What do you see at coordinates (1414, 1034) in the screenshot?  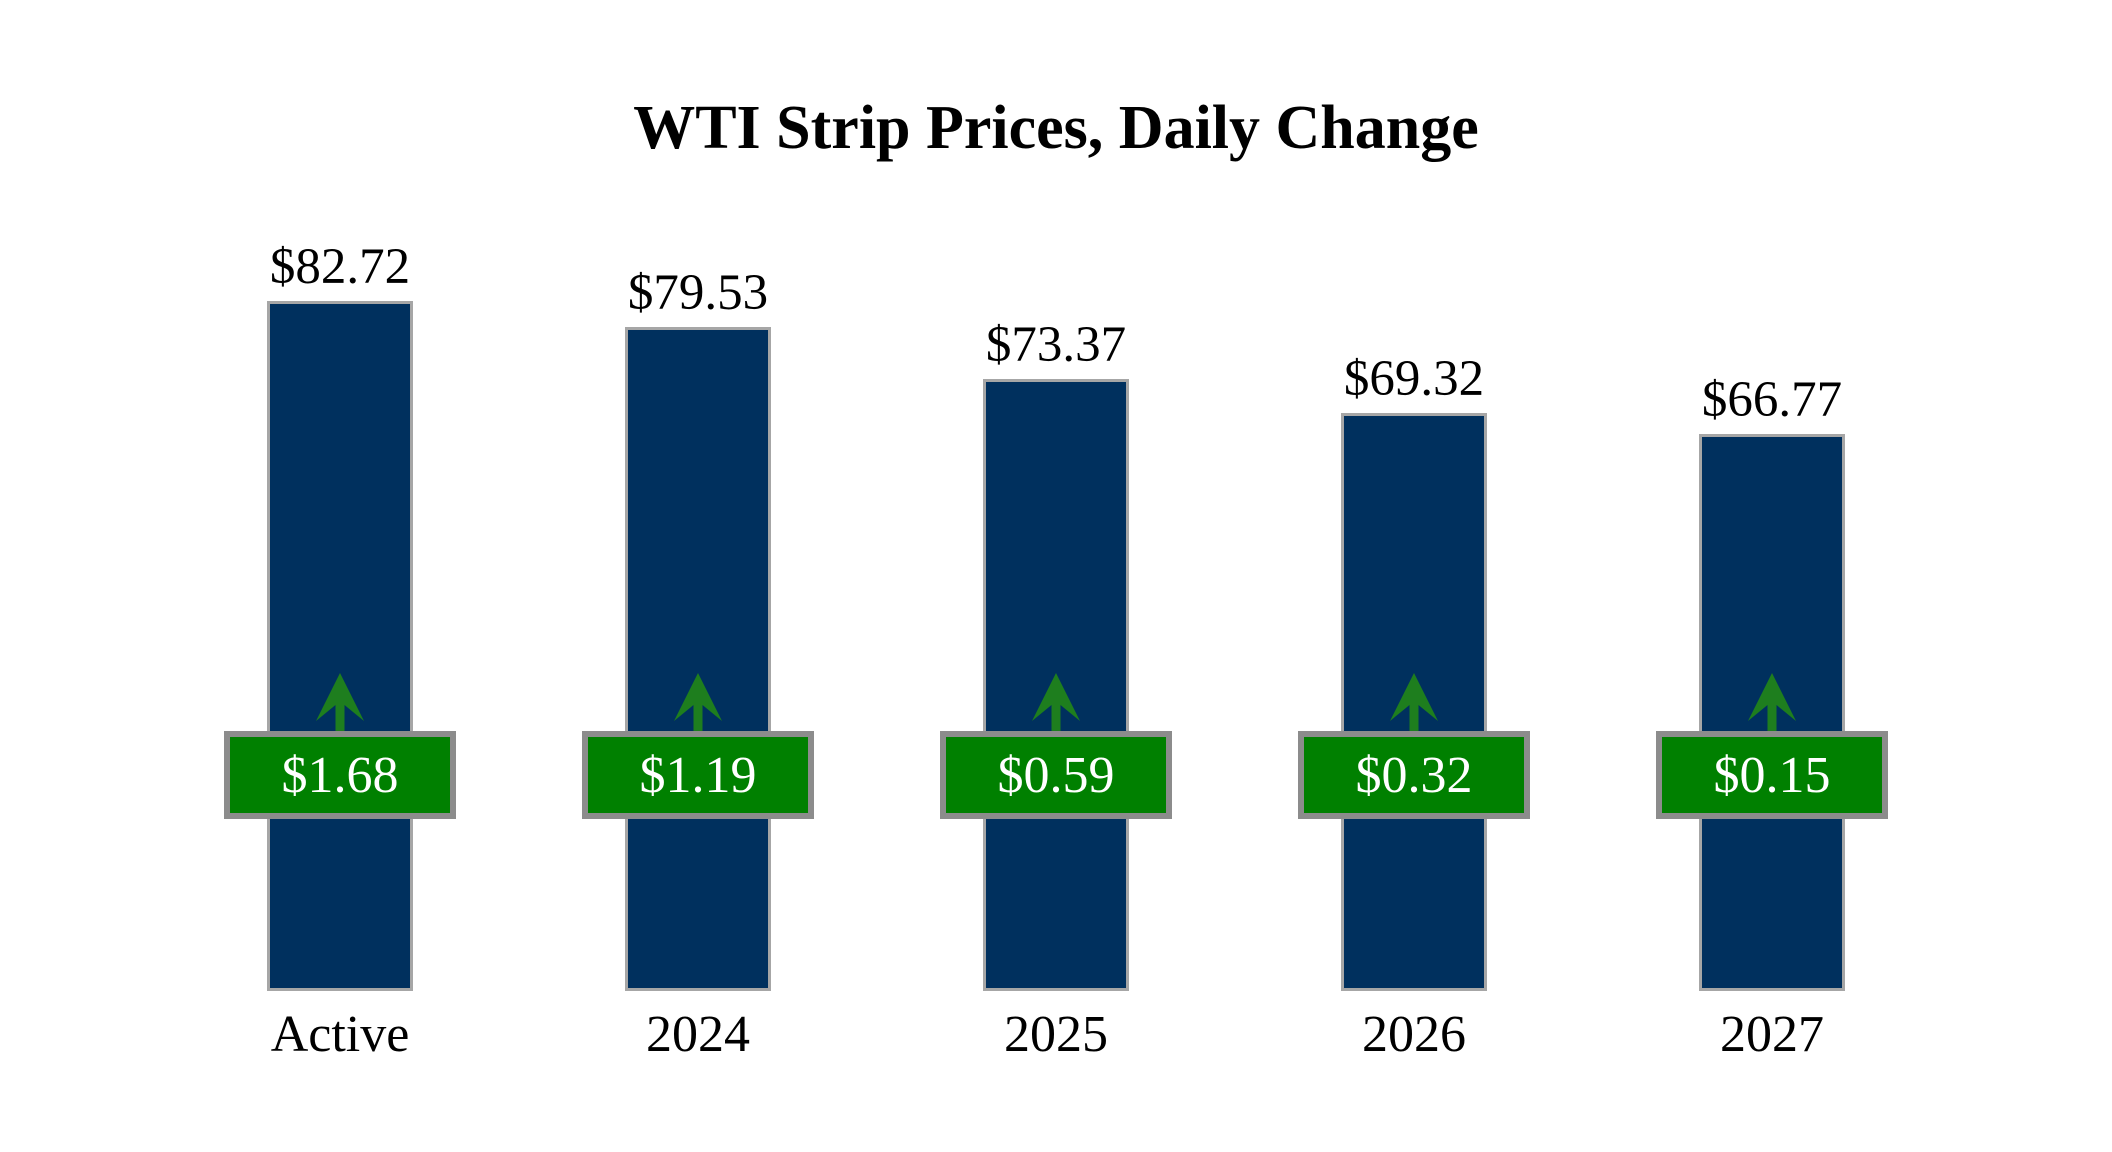 I see `category-label: 2026` at bounding box center [1414, 1034].